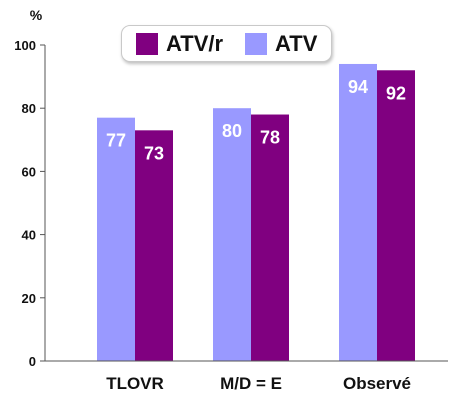 Image resolution: width=450 pixels, height=409 pixels. I want to click on y-axis-label: %, so click(36, 15).